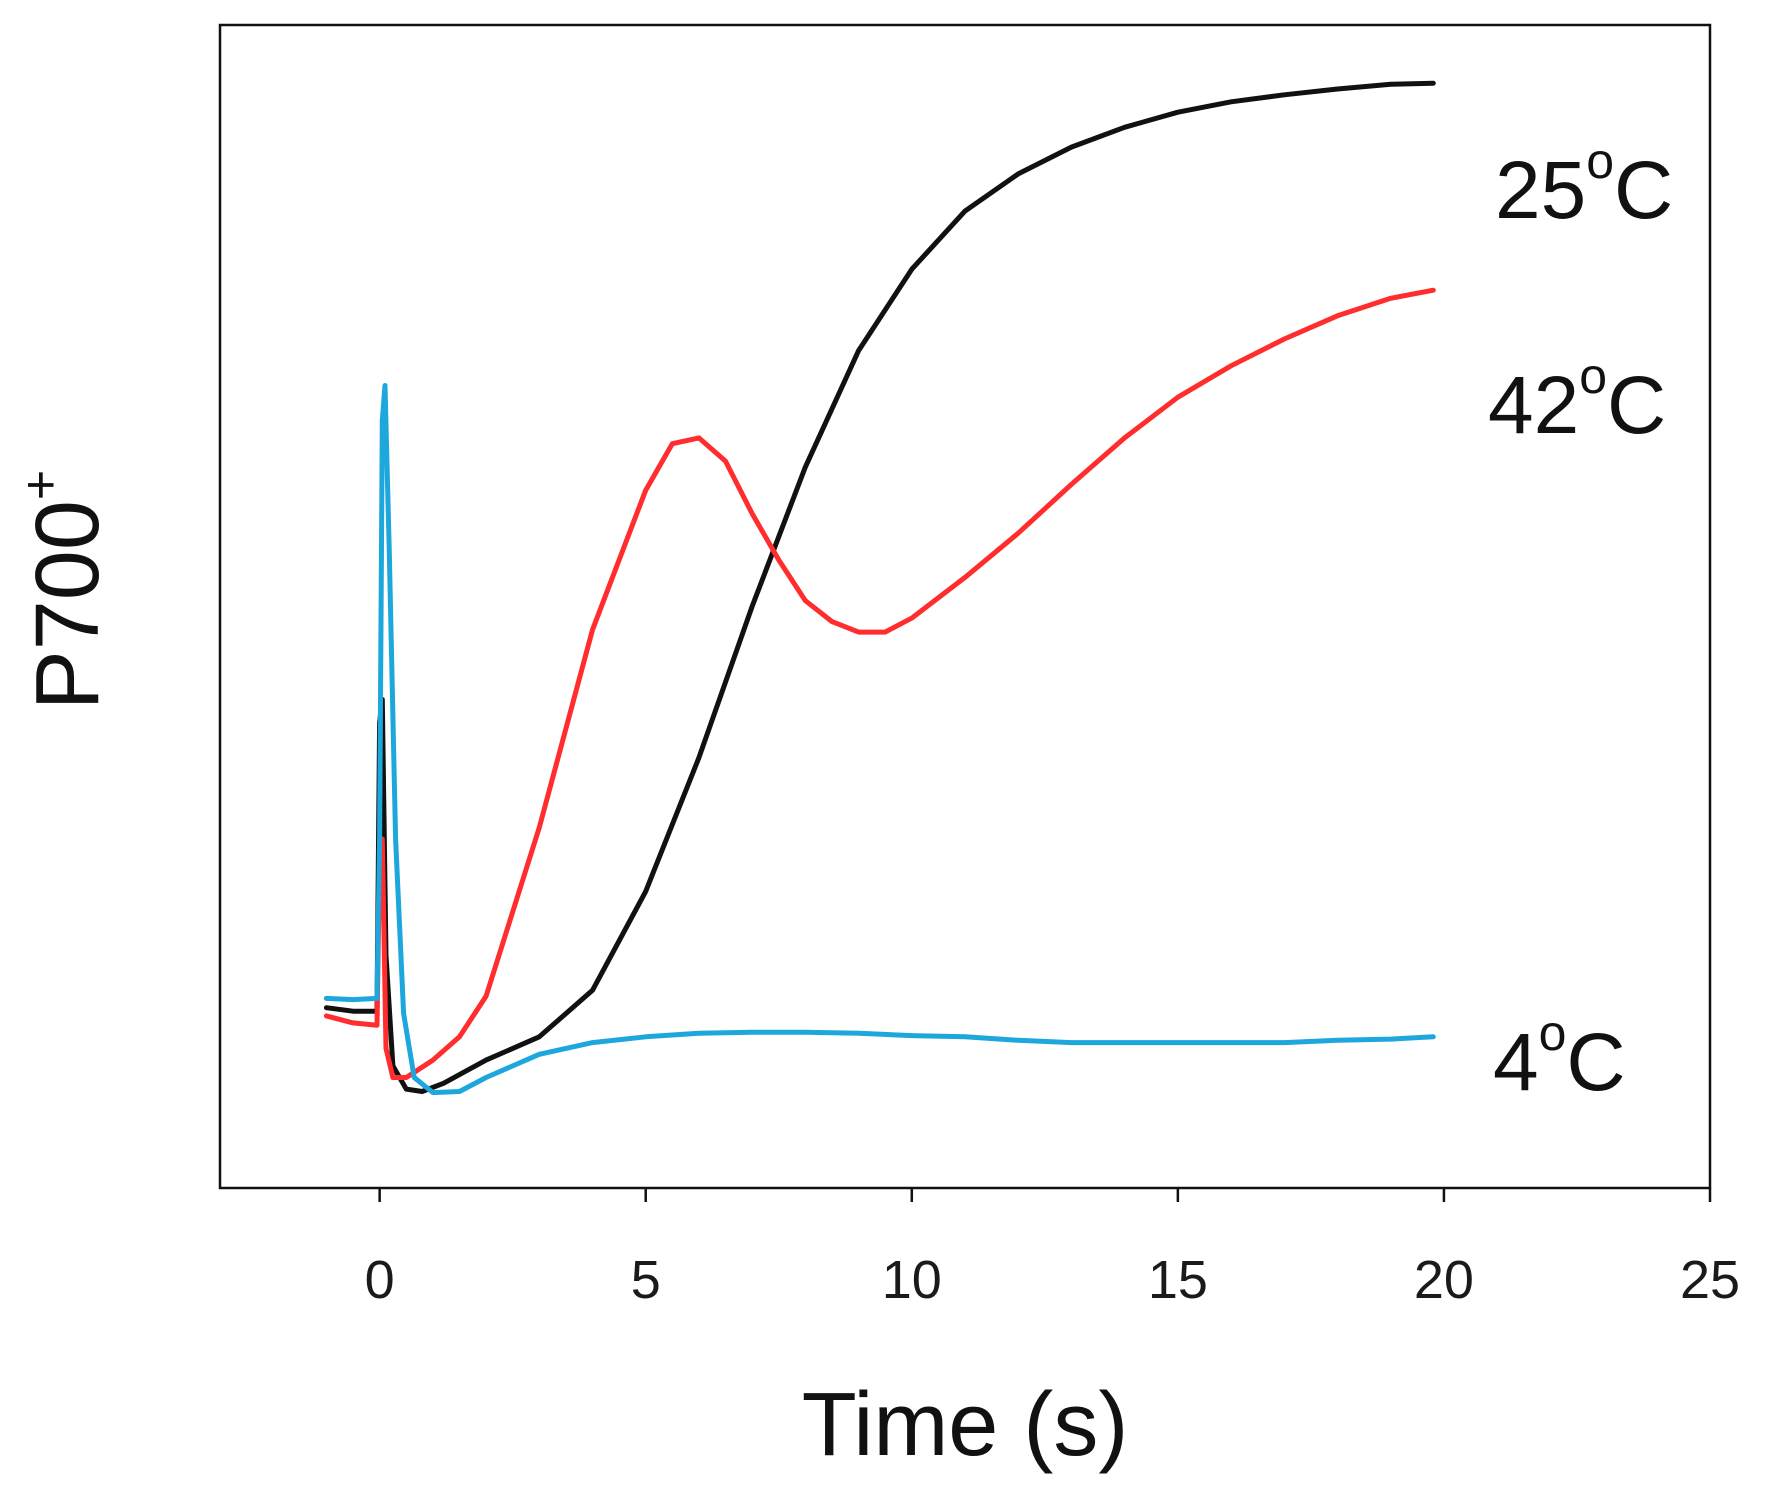  What do you see at coordinates (646, 1280) in the screenshot?
I see `x-tick-label: 5` at bounding box center [646, 1280].